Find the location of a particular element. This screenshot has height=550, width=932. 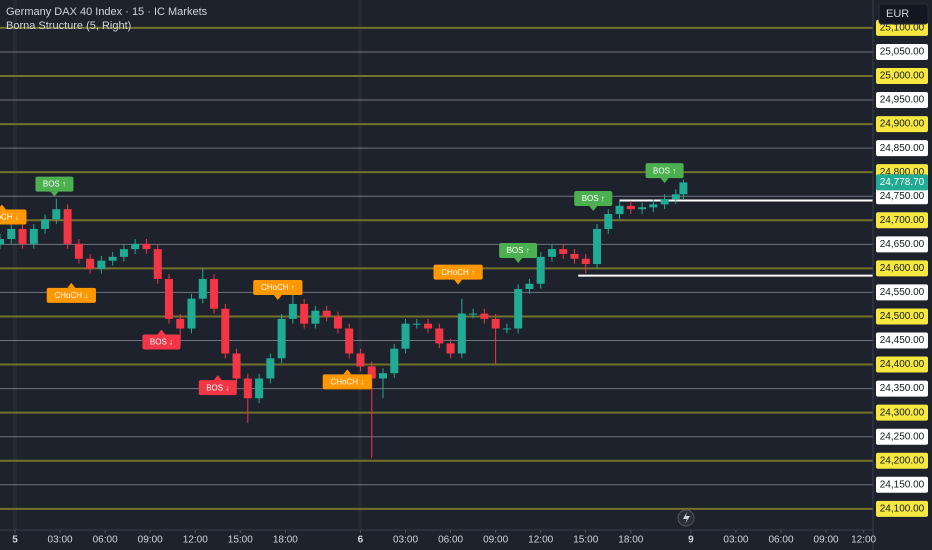

y-tick-label: 24,350.00 is located at coordinates (902, 388).